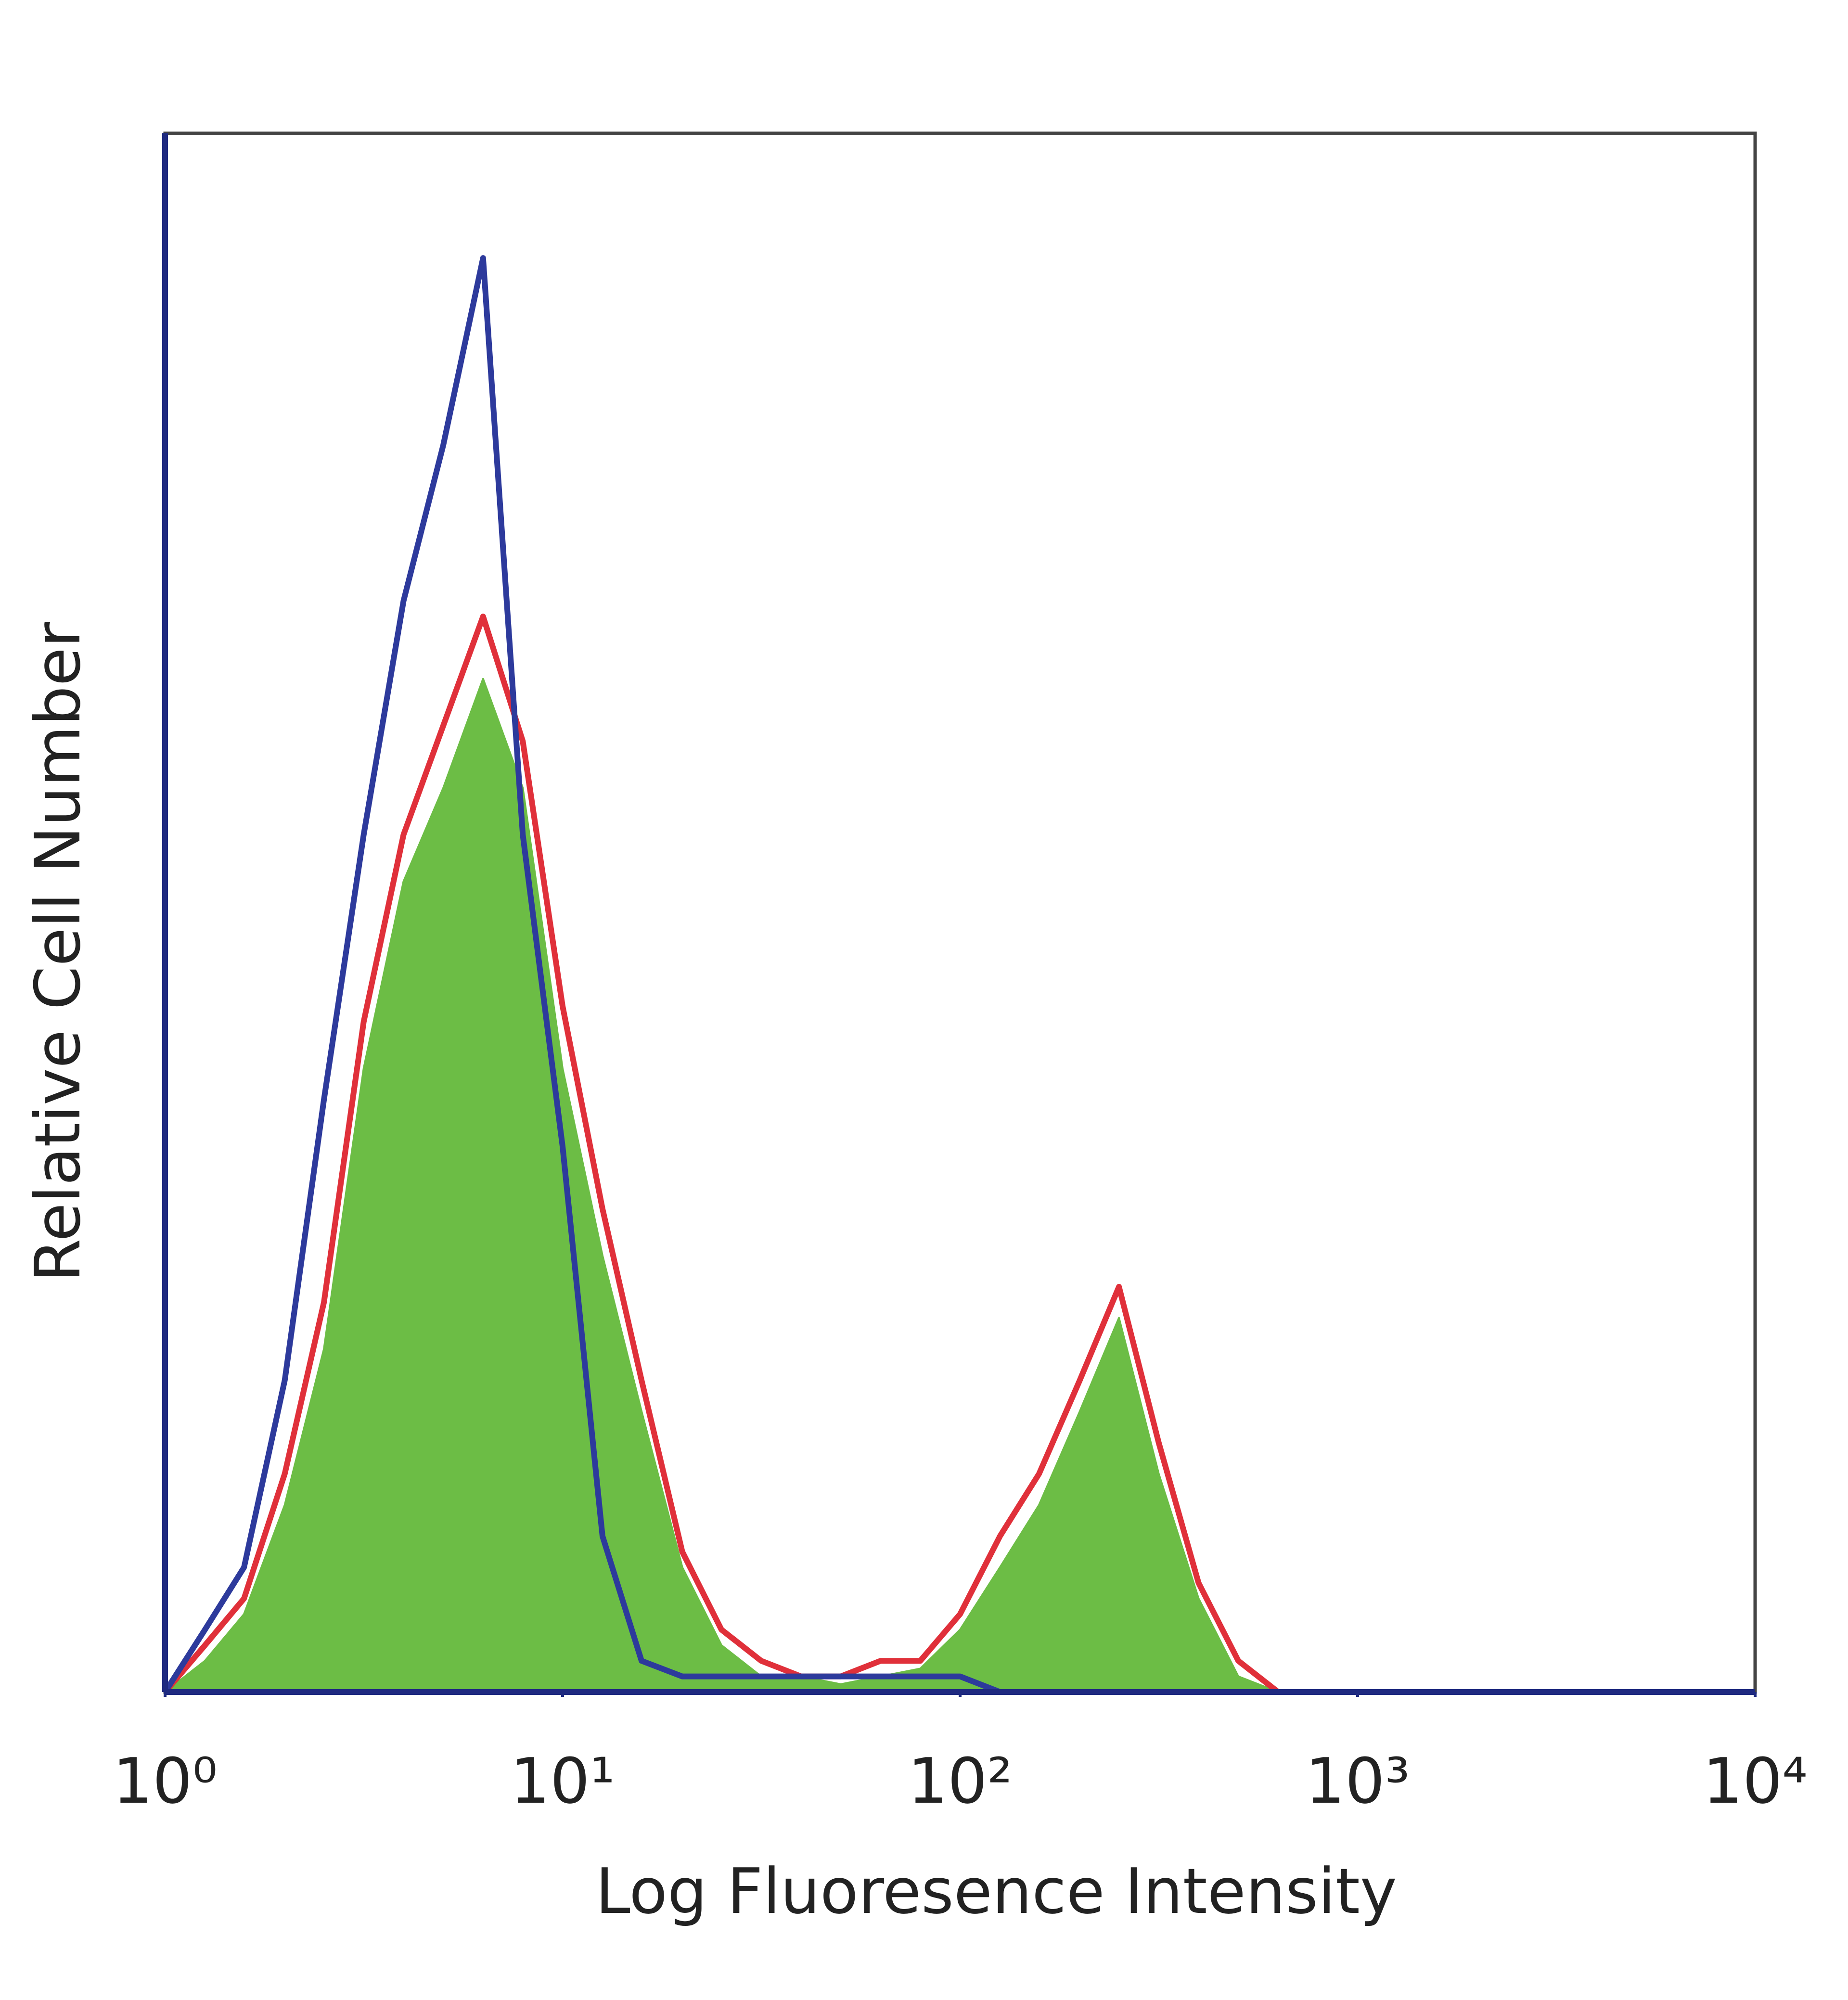  Describe the element at coordinates (562, 1781) in the screenshot. I see `x-tick-label: 10¹` at that location.